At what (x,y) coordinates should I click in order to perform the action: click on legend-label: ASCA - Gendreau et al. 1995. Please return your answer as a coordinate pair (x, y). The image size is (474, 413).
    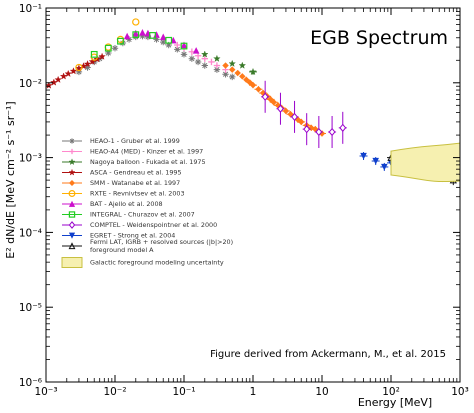
    Looking at the image, I should click on (136, 173).